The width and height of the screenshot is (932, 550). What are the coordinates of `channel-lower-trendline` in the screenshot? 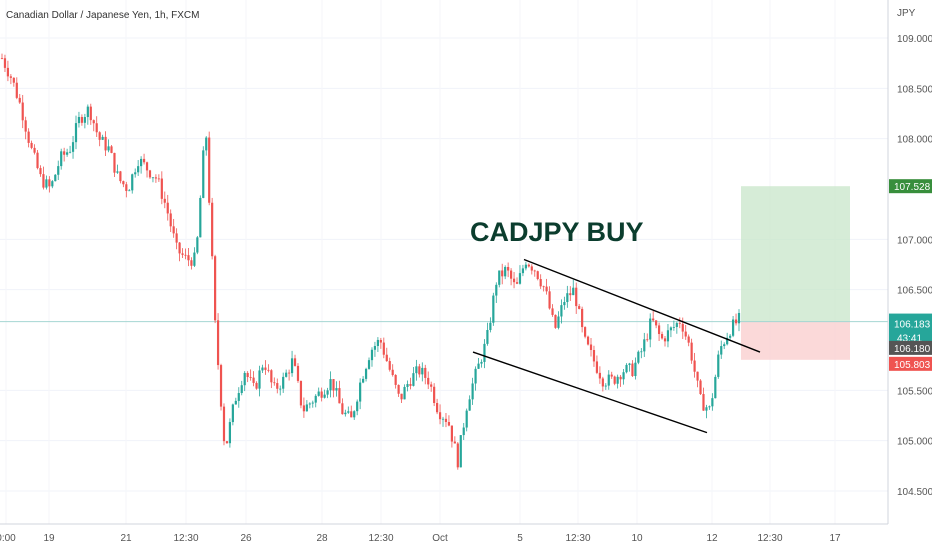 It's located at (590, 392).